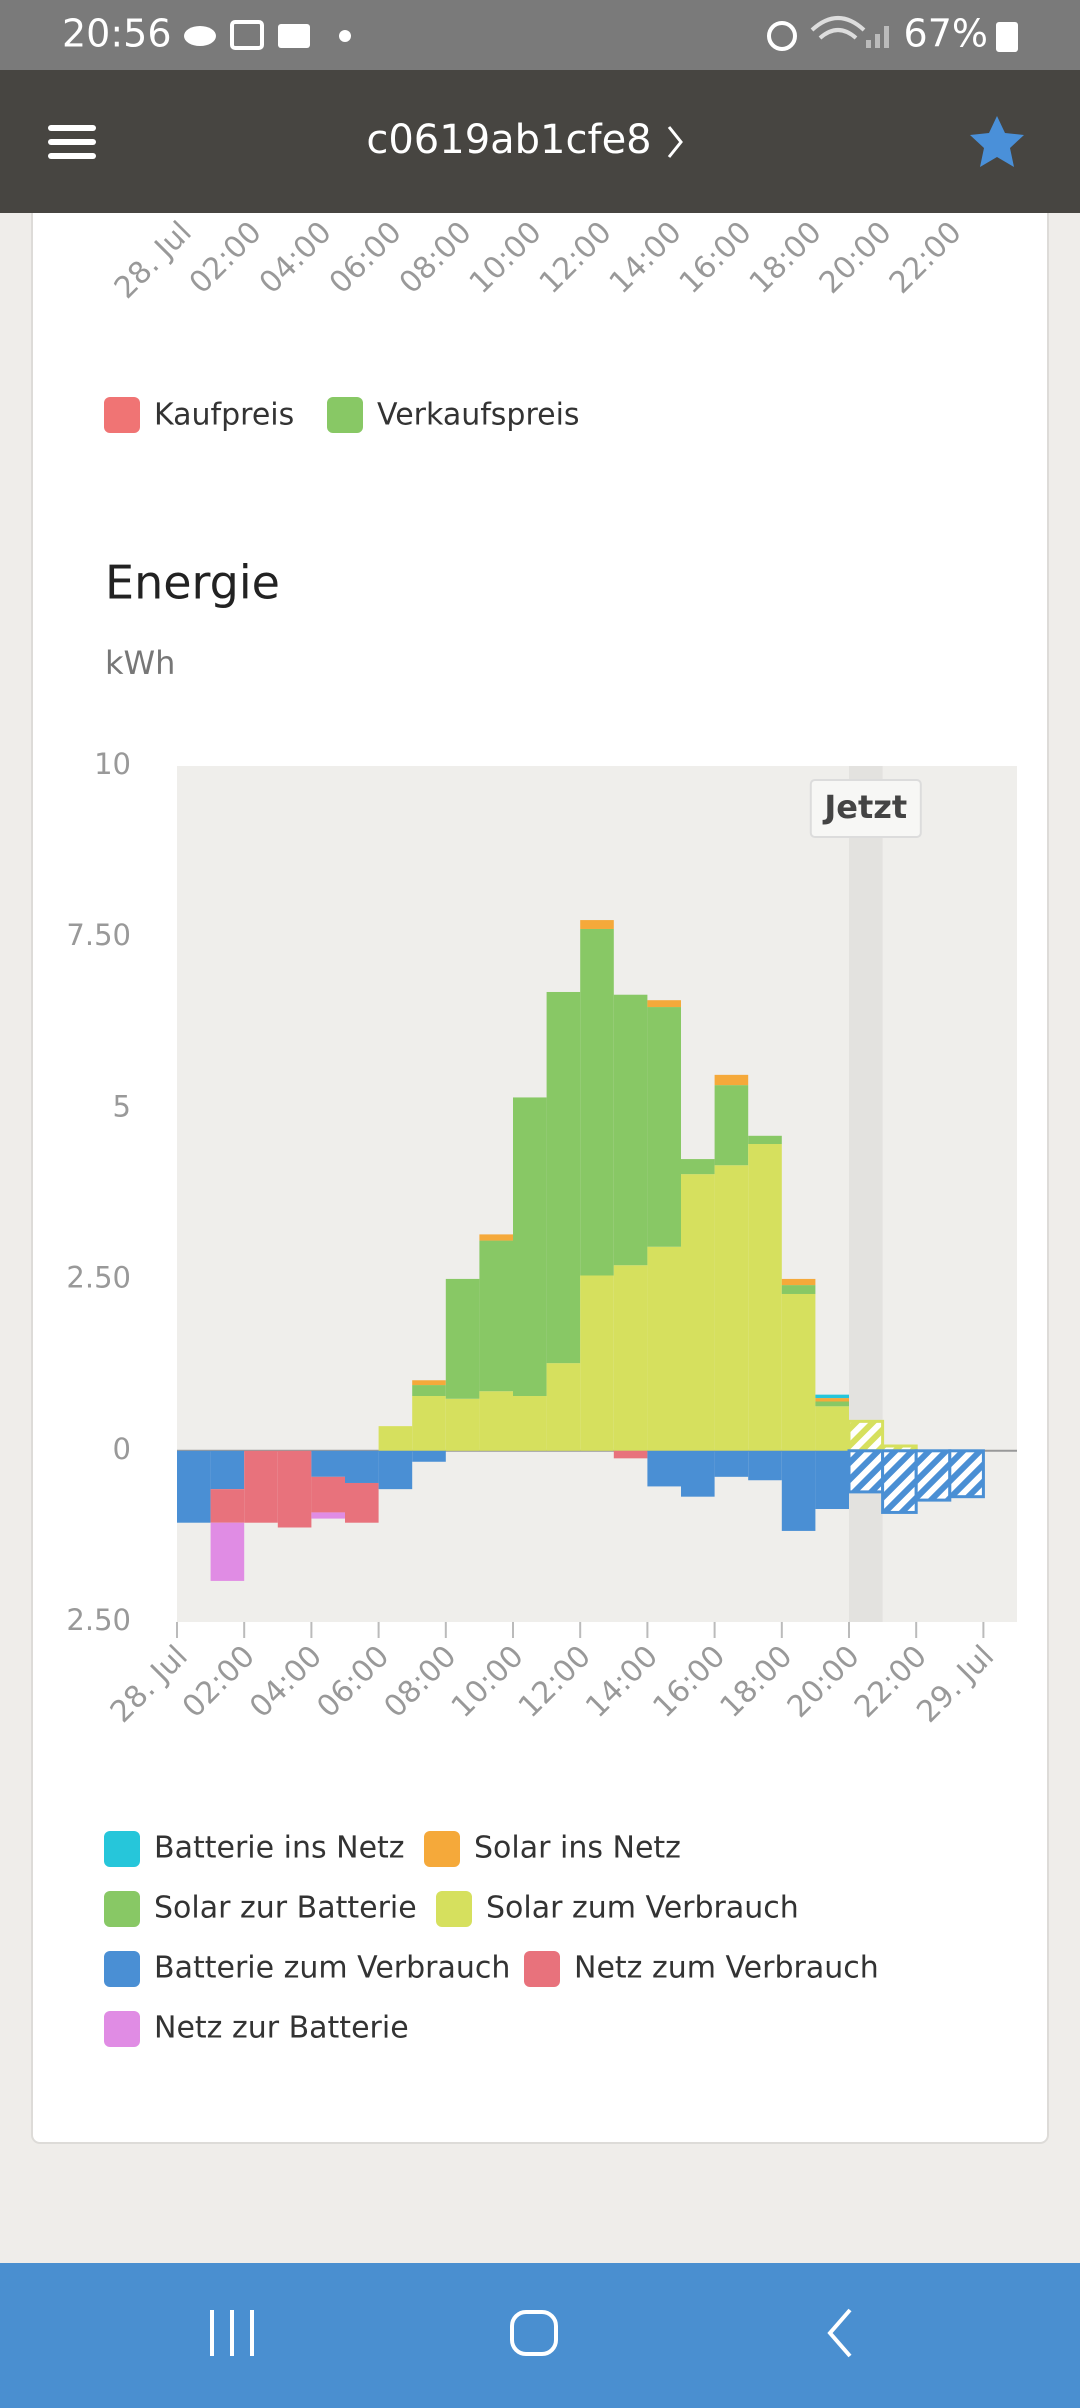 The height and width of the screenshot is (2408, 1080). What do you see at coordinates (997, 141) in the screenshot?
I see `favorite-star` at bounding box center [997, 141].